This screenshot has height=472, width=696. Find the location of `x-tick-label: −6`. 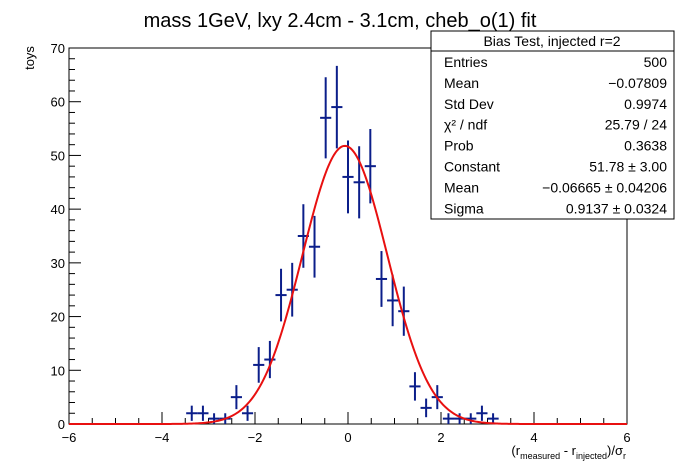

x-tick-label: −6 is located at coordinates (69, 437).